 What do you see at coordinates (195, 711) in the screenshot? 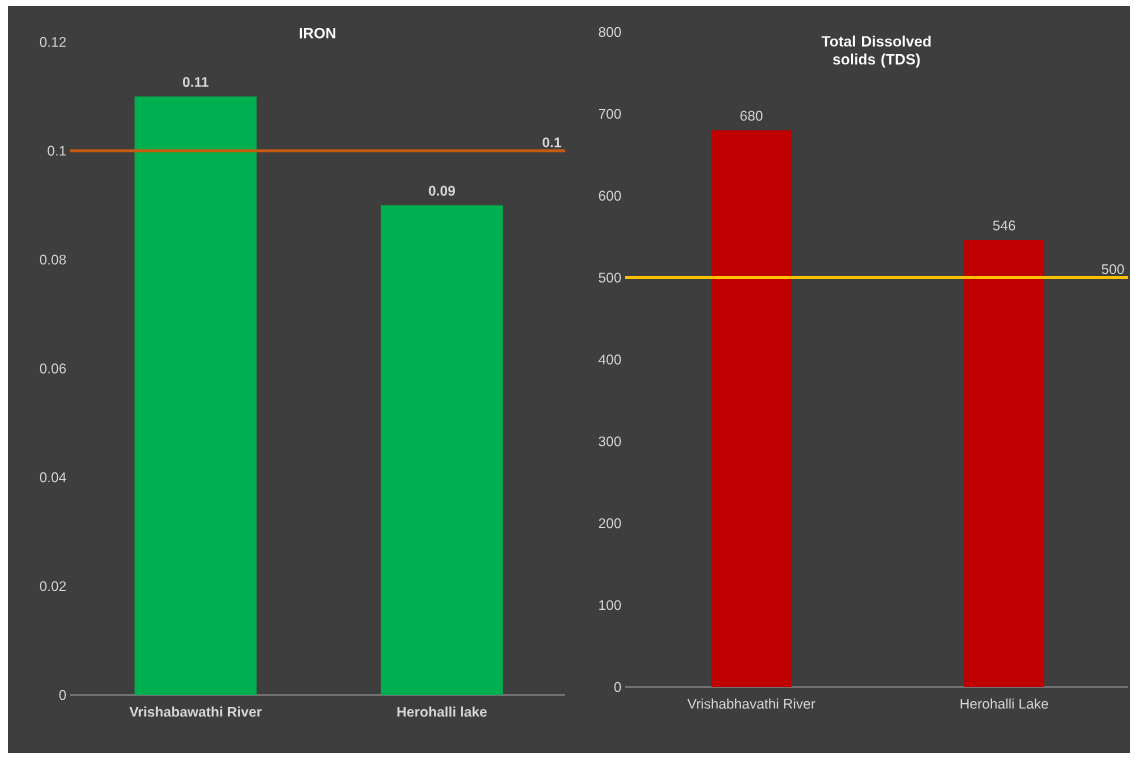
I see `x-tick-label: Vrishabawathi River` at bounding box center [195, 711].